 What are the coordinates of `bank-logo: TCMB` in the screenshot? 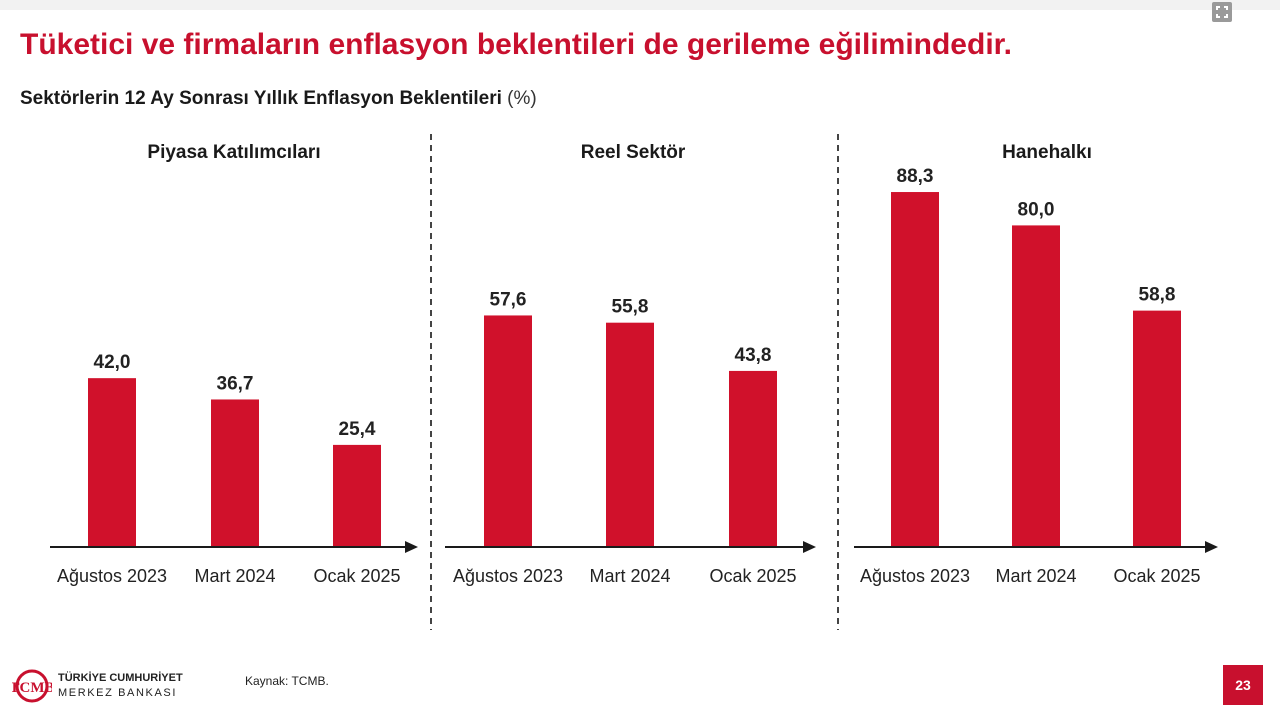 It's located at (32, 687).